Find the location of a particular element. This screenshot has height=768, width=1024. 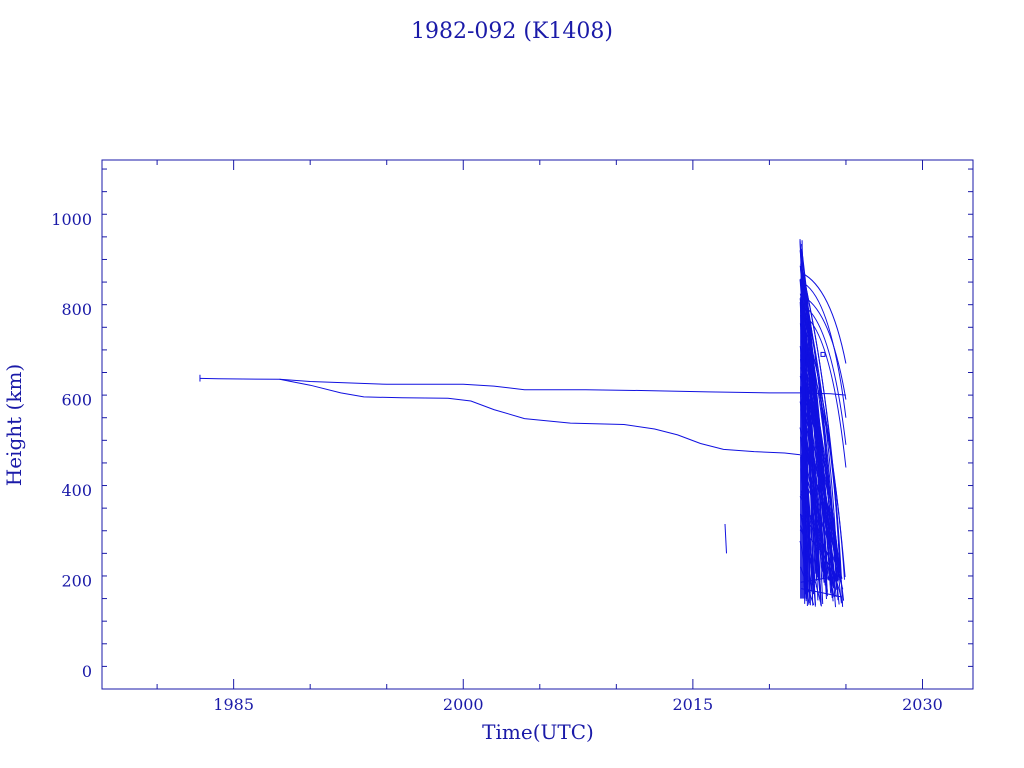

y-tick-label: 1000 is located at coordinates (71, 219).